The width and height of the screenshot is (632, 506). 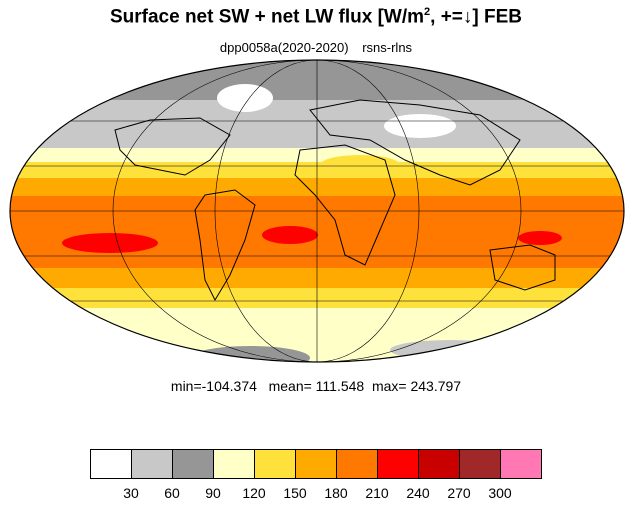 What do you see at coordinates (110, 243) in the screenshot?
I see `max-patch-pacific` at bounding box center [110, 243].